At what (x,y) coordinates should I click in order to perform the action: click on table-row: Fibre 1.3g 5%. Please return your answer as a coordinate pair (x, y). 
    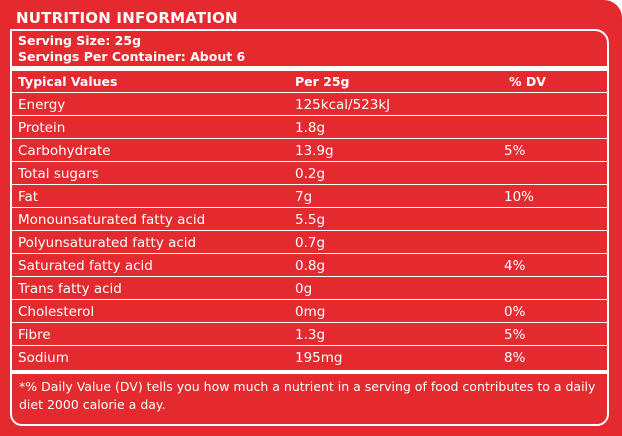
    Looking at the image, I should click on (309, 335).